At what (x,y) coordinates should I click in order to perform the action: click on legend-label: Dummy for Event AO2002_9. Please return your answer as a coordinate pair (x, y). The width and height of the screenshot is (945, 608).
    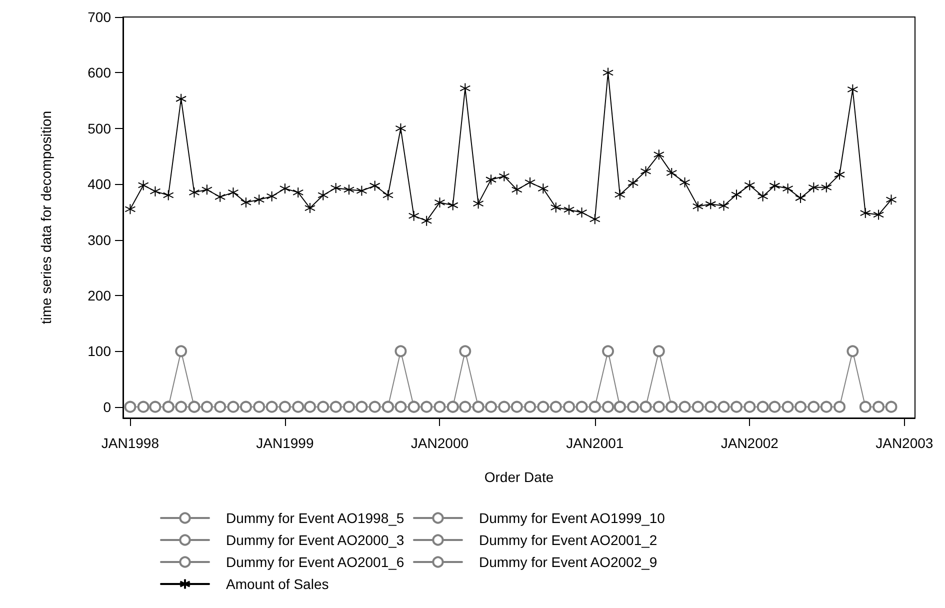
    Looking at the image, I should click on (568, 562).